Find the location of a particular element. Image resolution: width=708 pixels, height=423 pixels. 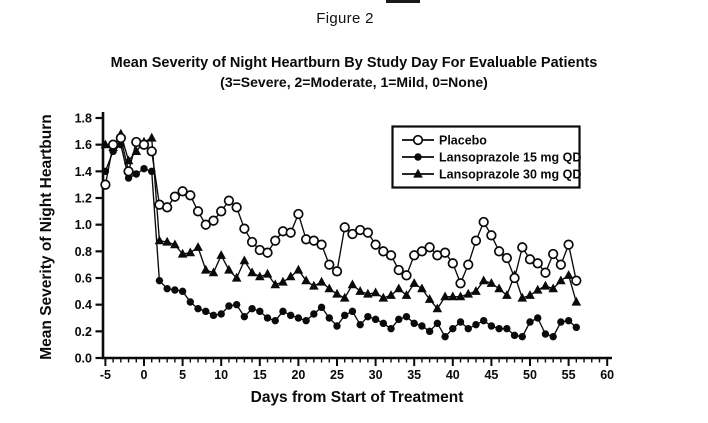

y-axis-ticks: 0.0 0.2 0.4 0.6 0.8 1.0 1.2 1.4 1.6 1.8 is located at coordinates (89, 239).